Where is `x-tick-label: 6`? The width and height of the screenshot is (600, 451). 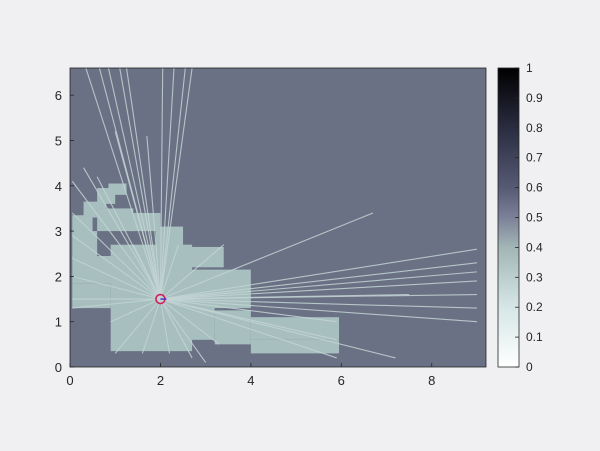
x-tick-label: 6 is located at coordinates (341, 380).